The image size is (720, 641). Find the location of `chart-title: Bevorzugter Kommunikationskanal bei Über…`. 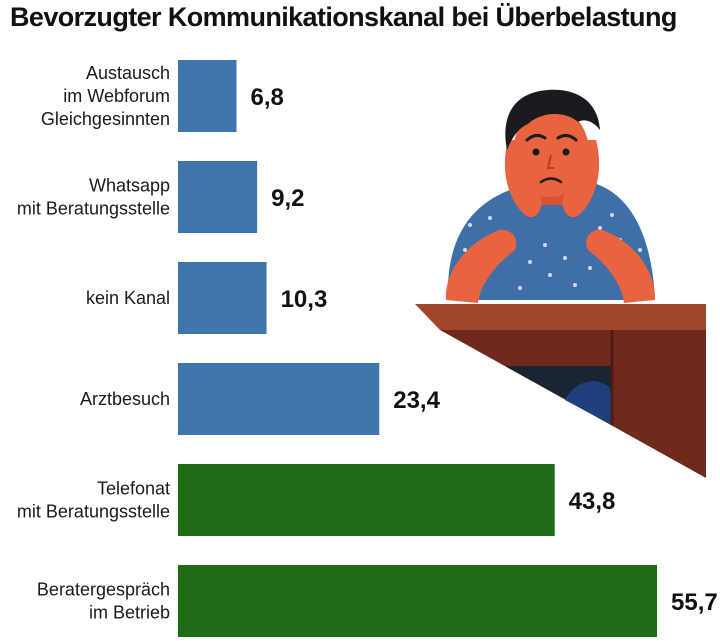

chart-title: Bevorzugter Kommunikationskanal bei Über… is located at coordinates (343, 17).